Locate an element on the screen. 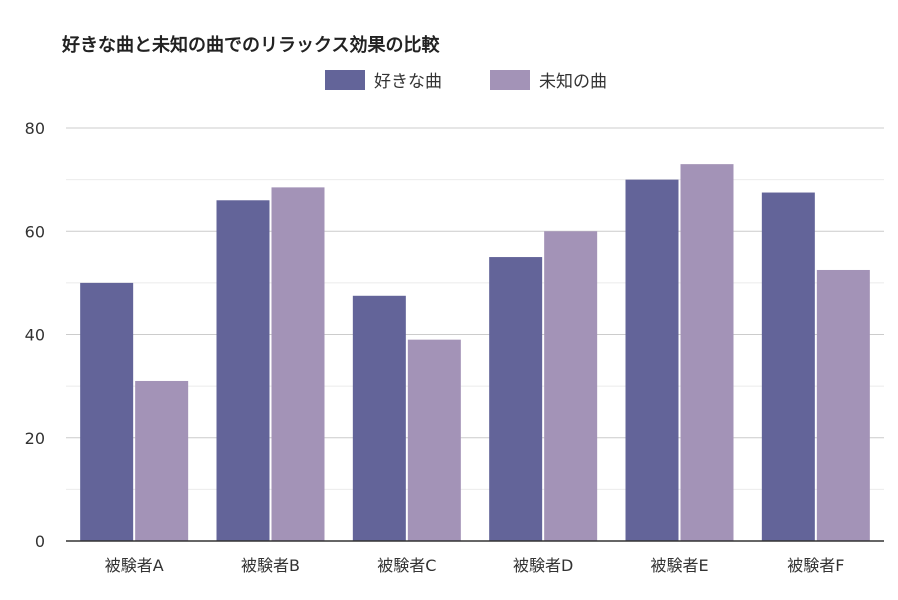 This screenshot has height=600, width=898. x-category-label: 被験者E is located at coordinates (679, 565).